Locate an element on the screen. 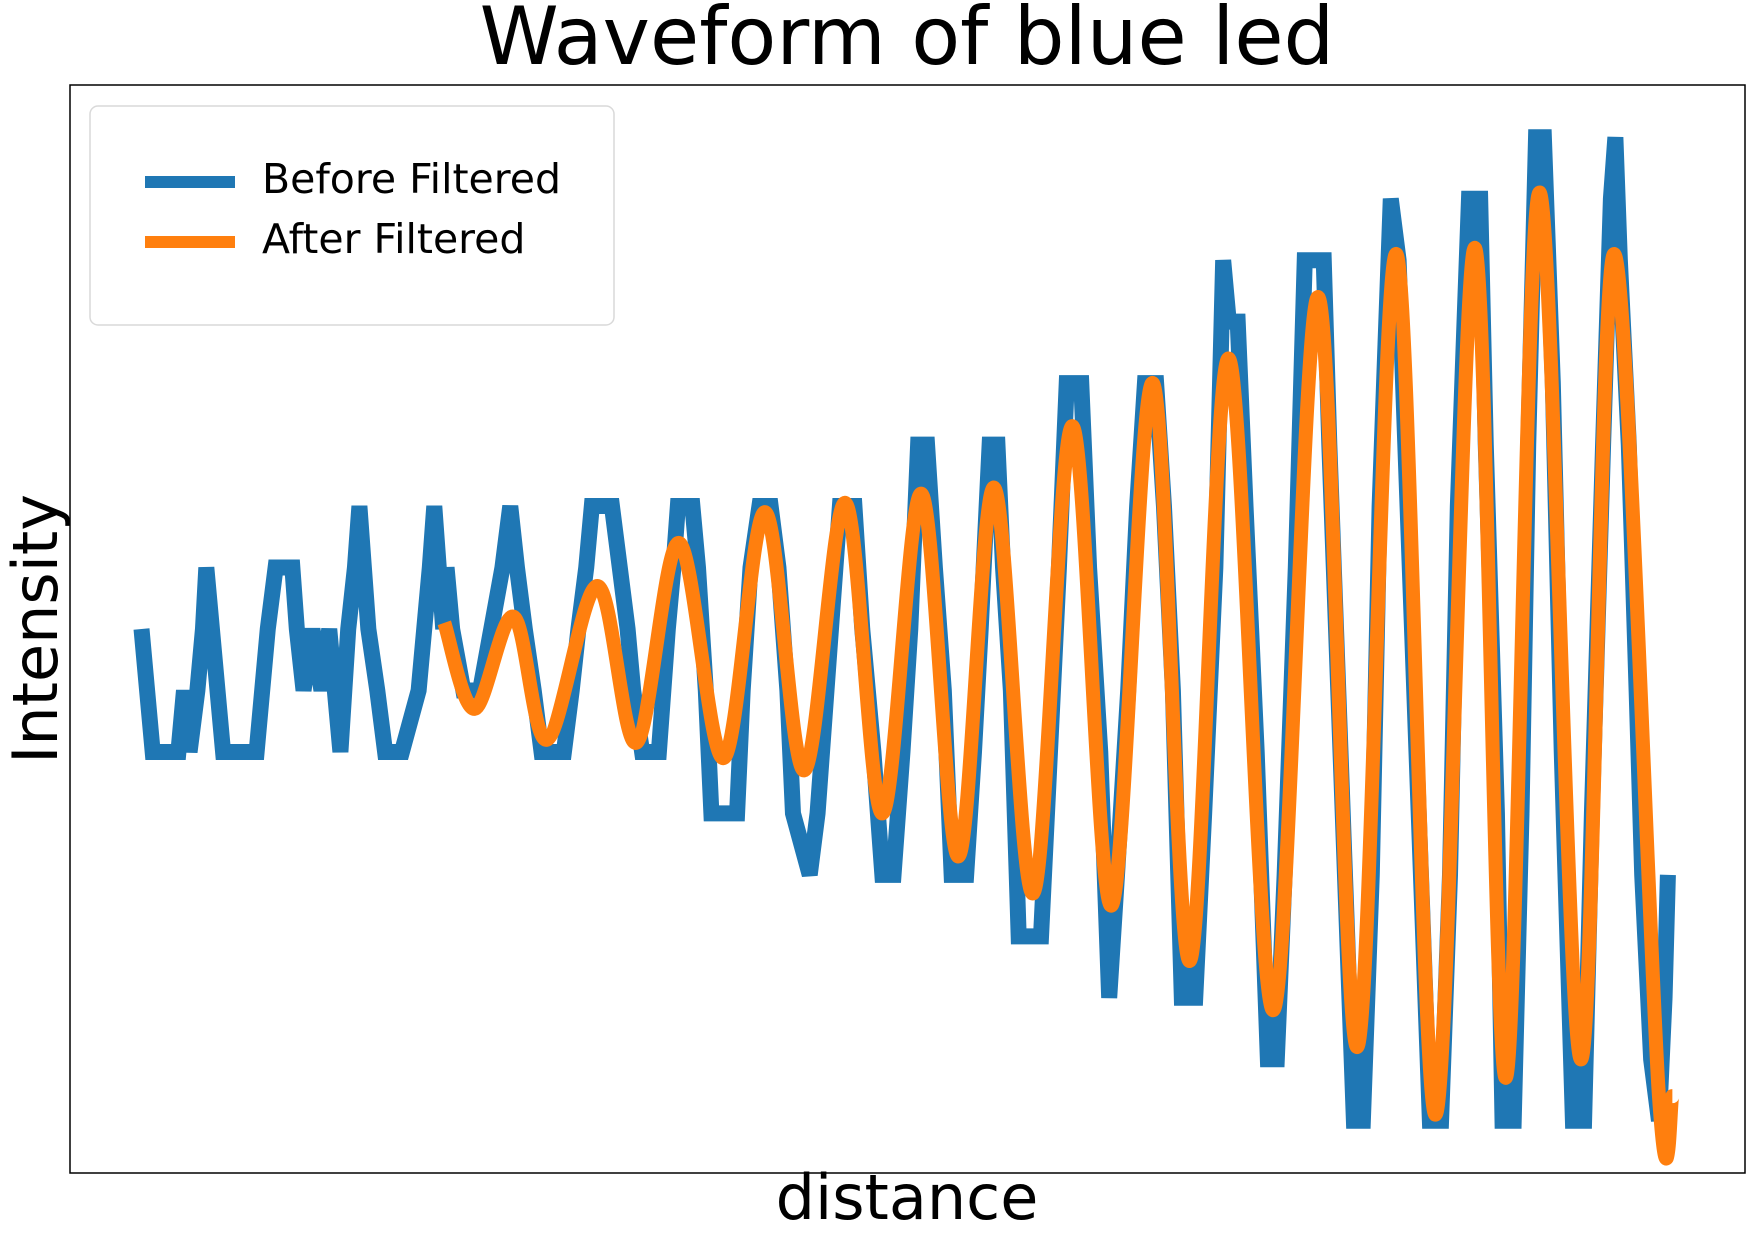 This screenshot has width=1751, height=1242. chart-title: Waveform of blue led is located at coordinates (907, 41).